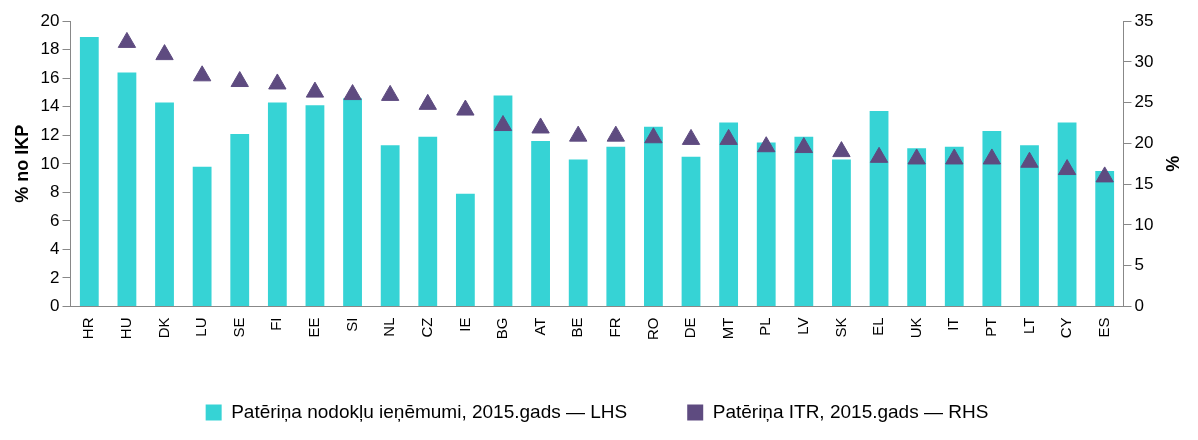 This screenshot has height=440, width=1198. I want to click on x-tick-label: FR, so click(614, 327).